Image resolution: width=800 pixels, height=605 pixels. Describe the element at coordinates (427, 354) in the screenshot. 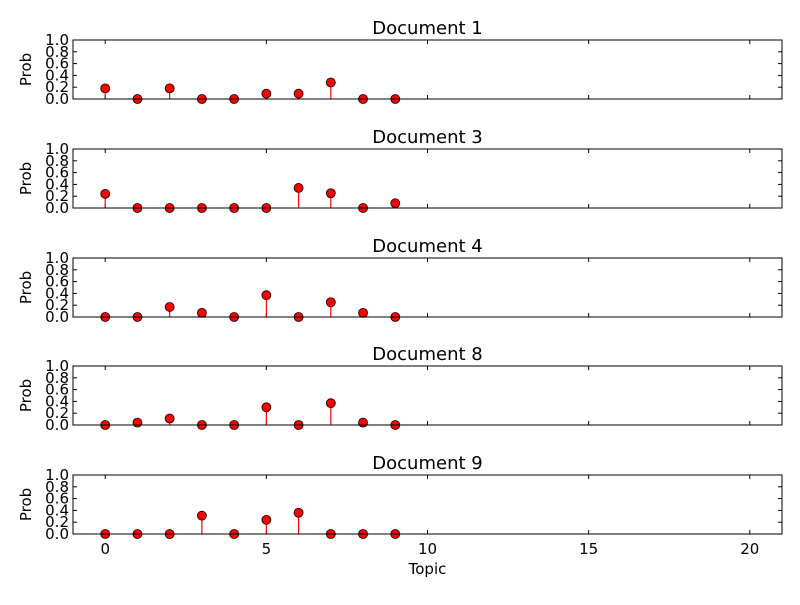

I see `subplot-title: Document 8` at that location.